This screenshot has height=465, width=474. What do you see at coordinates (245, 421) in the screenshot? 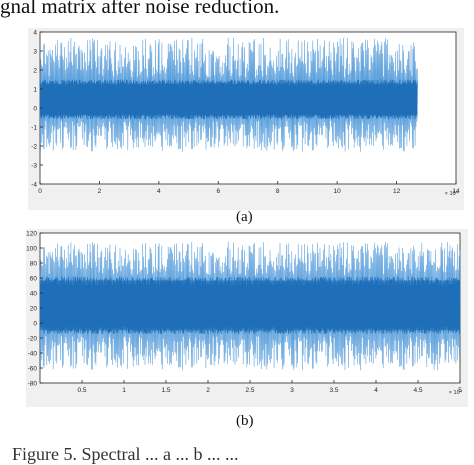
I see `caption-b: (b)` at bounding box center [245, 421].